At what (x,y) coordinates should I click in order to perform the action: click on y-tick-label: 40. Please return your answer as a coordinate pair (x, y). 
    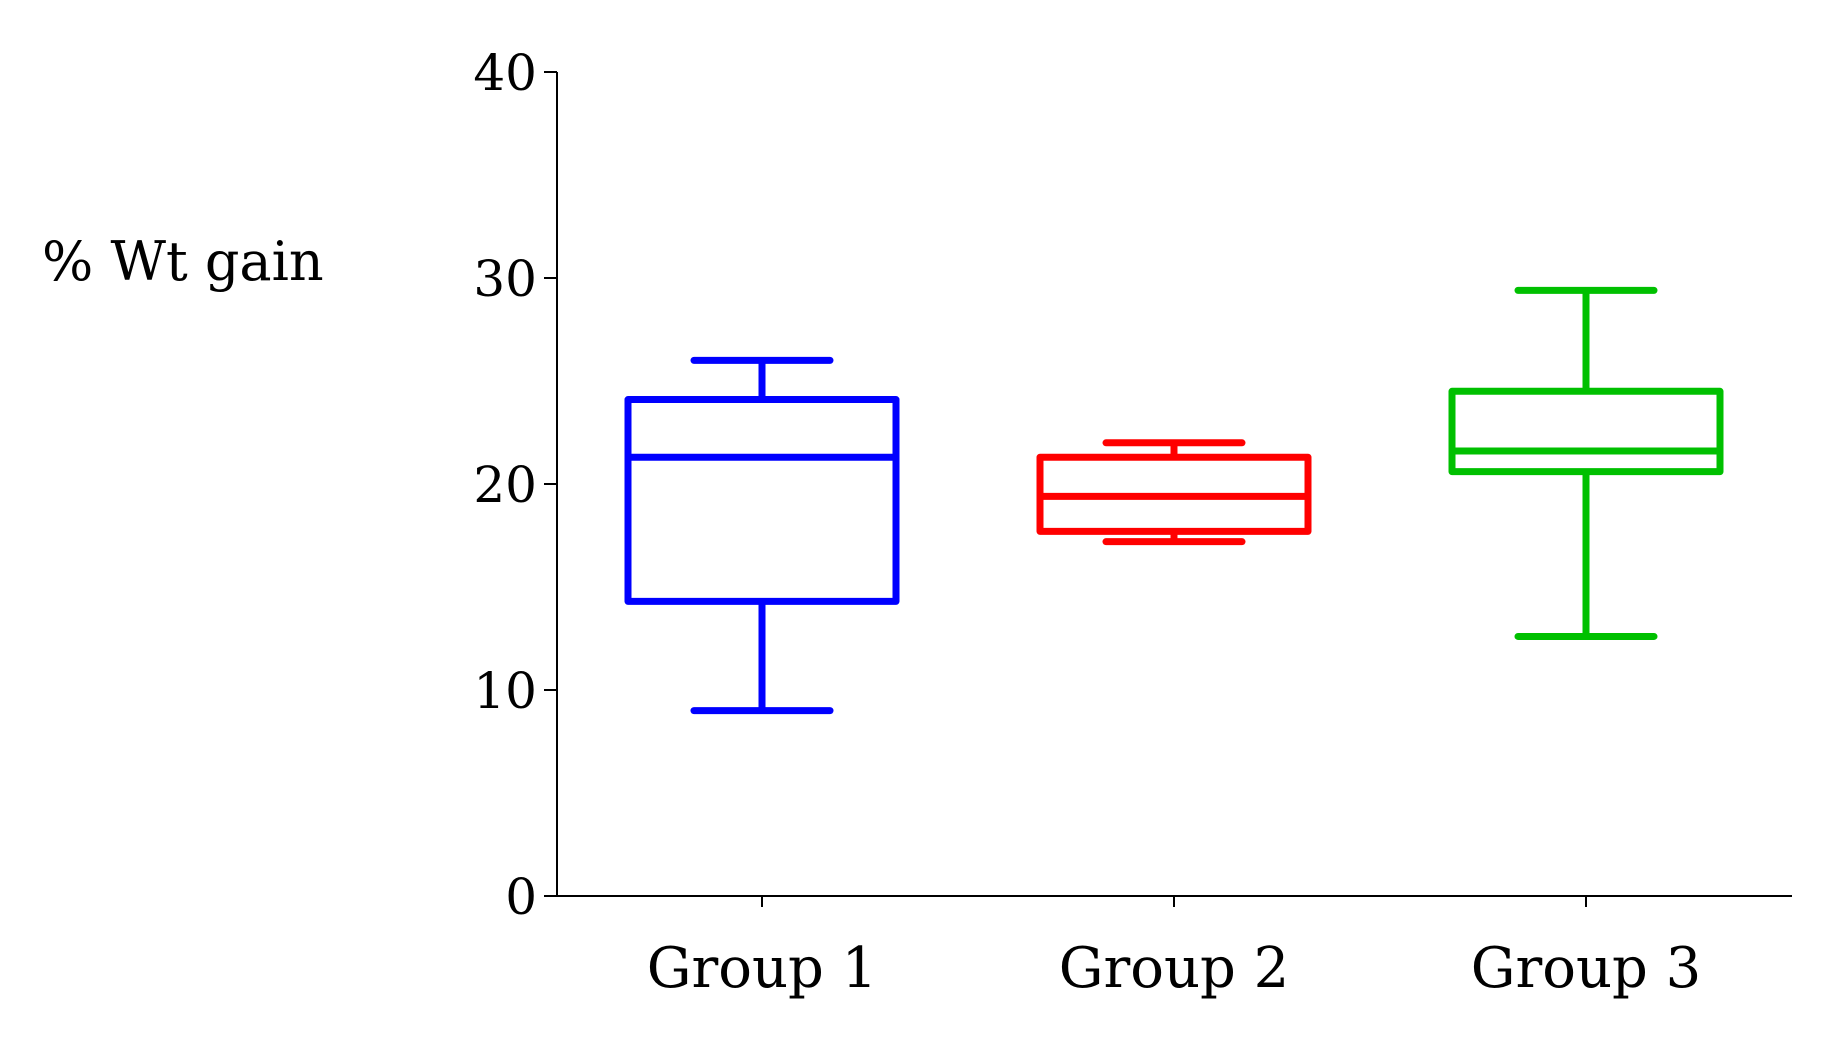
    Looking at the image, I should click on (505, 73).